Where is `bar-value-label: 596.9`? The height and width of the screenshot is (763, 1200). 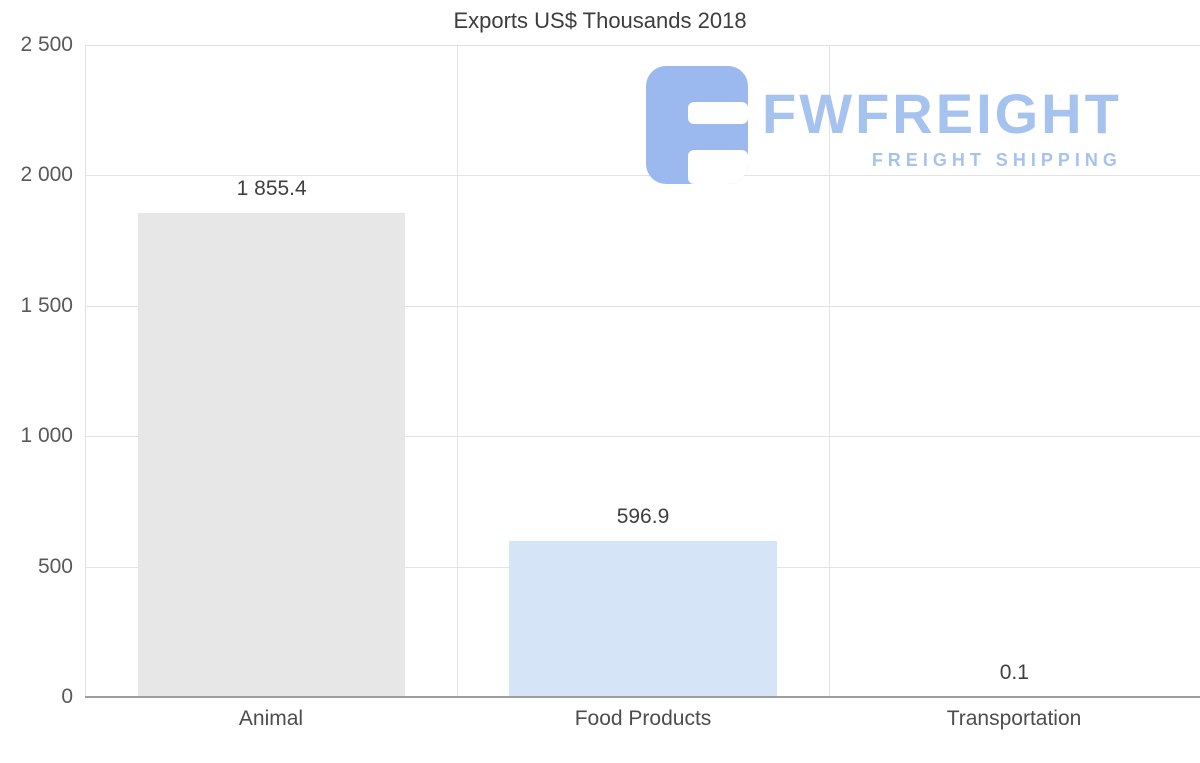 bar-value-label: 596.9 is located at coordinates (643, 517).